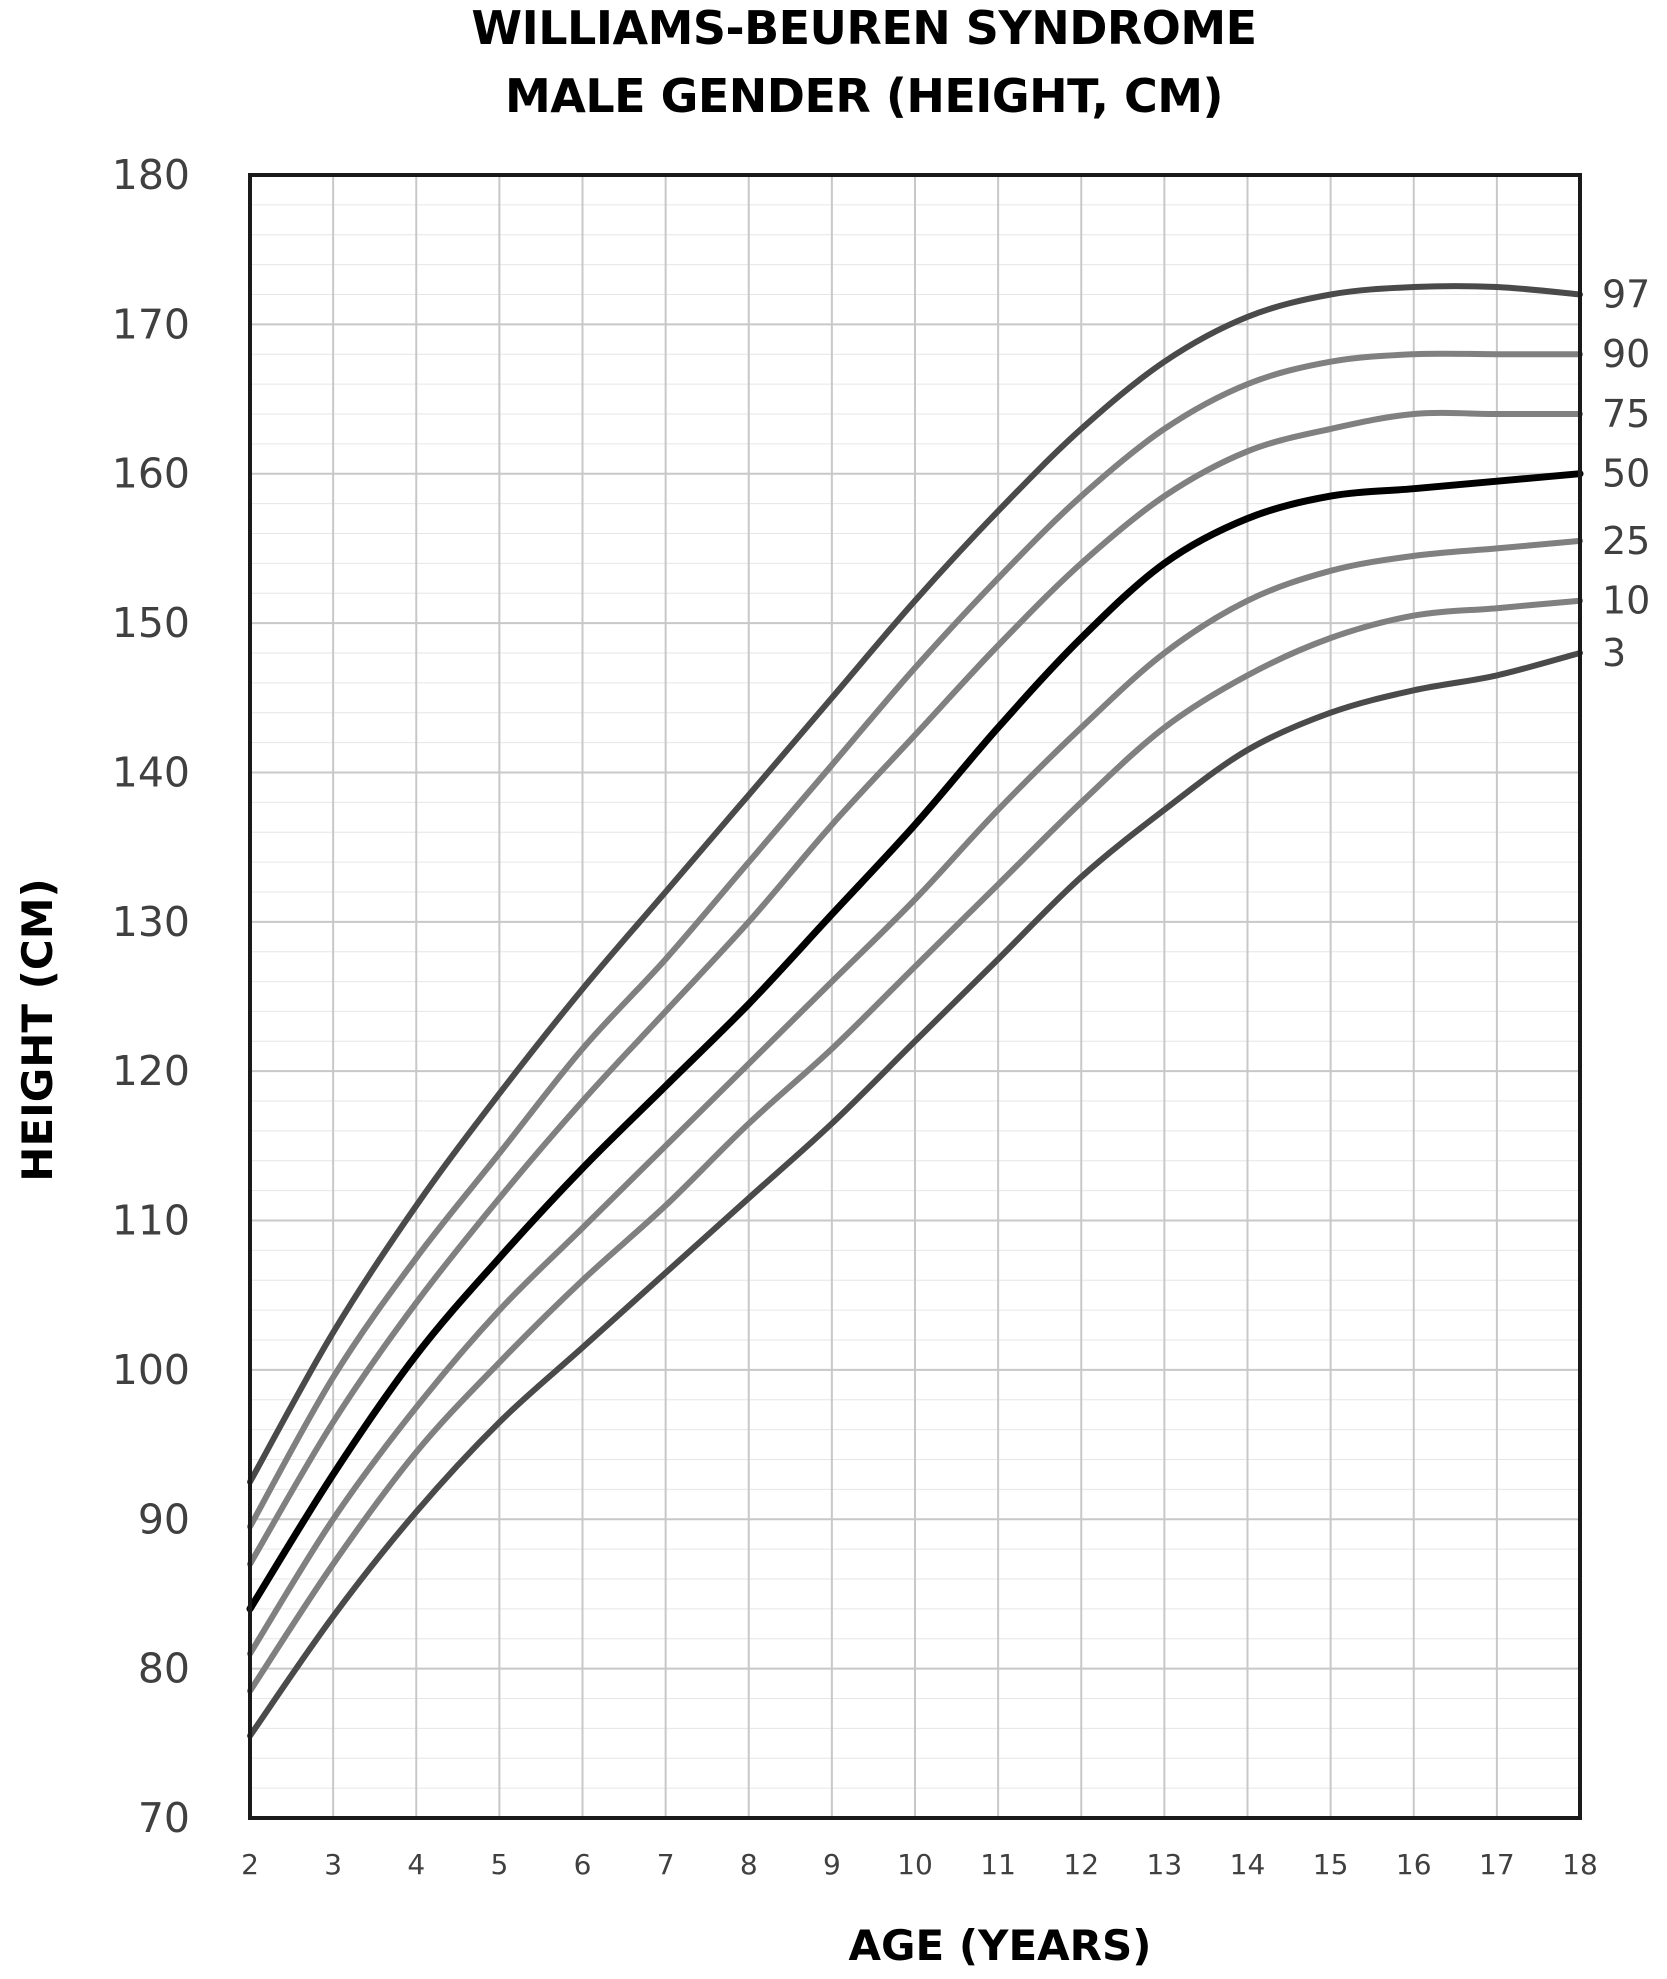  Describe the element at coordinates (164, 1818) in the screenshot. I see `y-tick-label: 70` at that location.